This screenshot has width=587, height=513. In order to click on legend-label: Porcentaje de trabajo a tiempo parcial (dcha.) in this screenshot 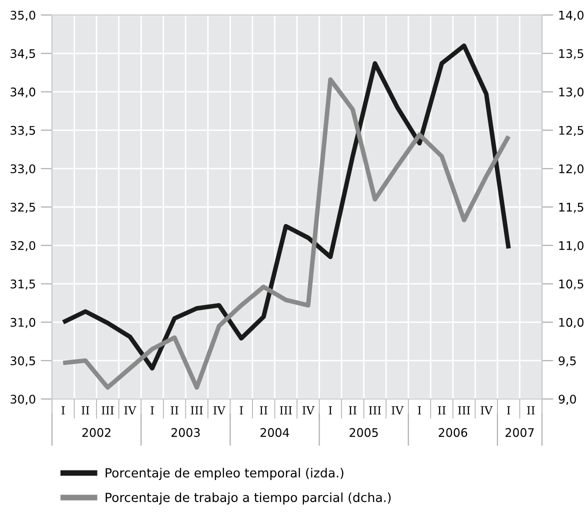, I will do `click(248, 498)`.